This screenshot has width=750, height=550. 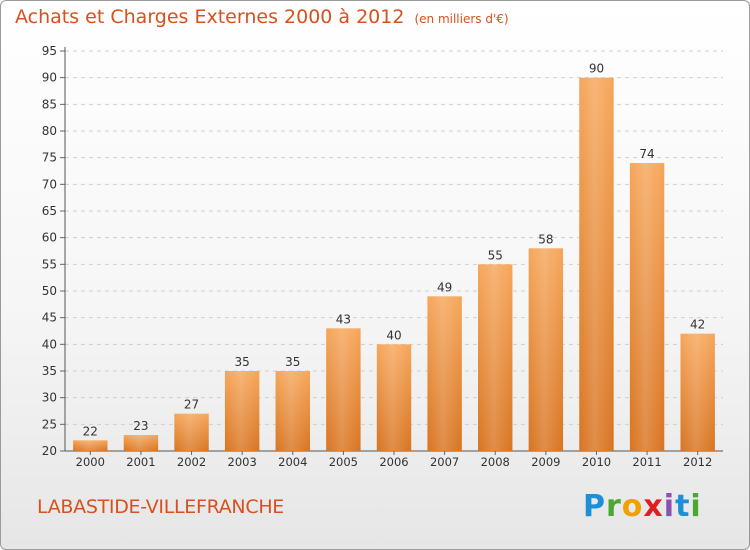 What do you see at coordinates (444, 462) in the screenshot?
I see `x-tick-label: 2007` at bounding box center [444, 462].